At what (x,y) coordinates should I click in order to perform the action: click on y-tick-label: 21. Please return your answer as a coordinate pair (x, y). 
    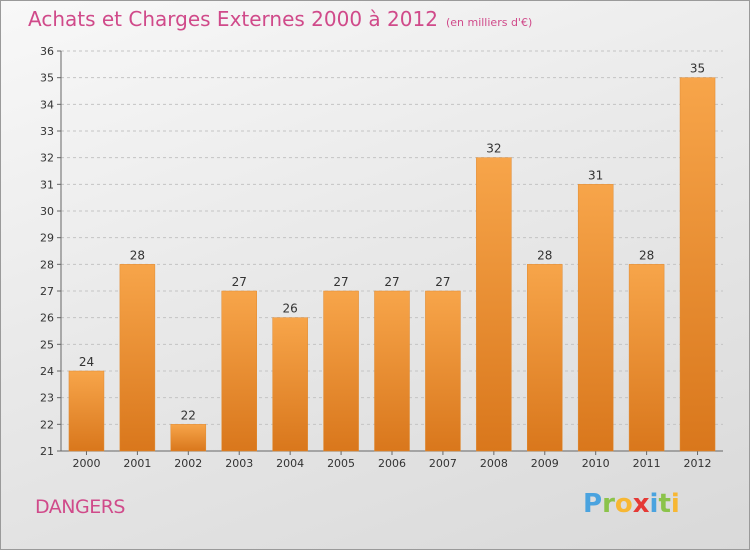
    Looking at the image, I should click on (47, 451).